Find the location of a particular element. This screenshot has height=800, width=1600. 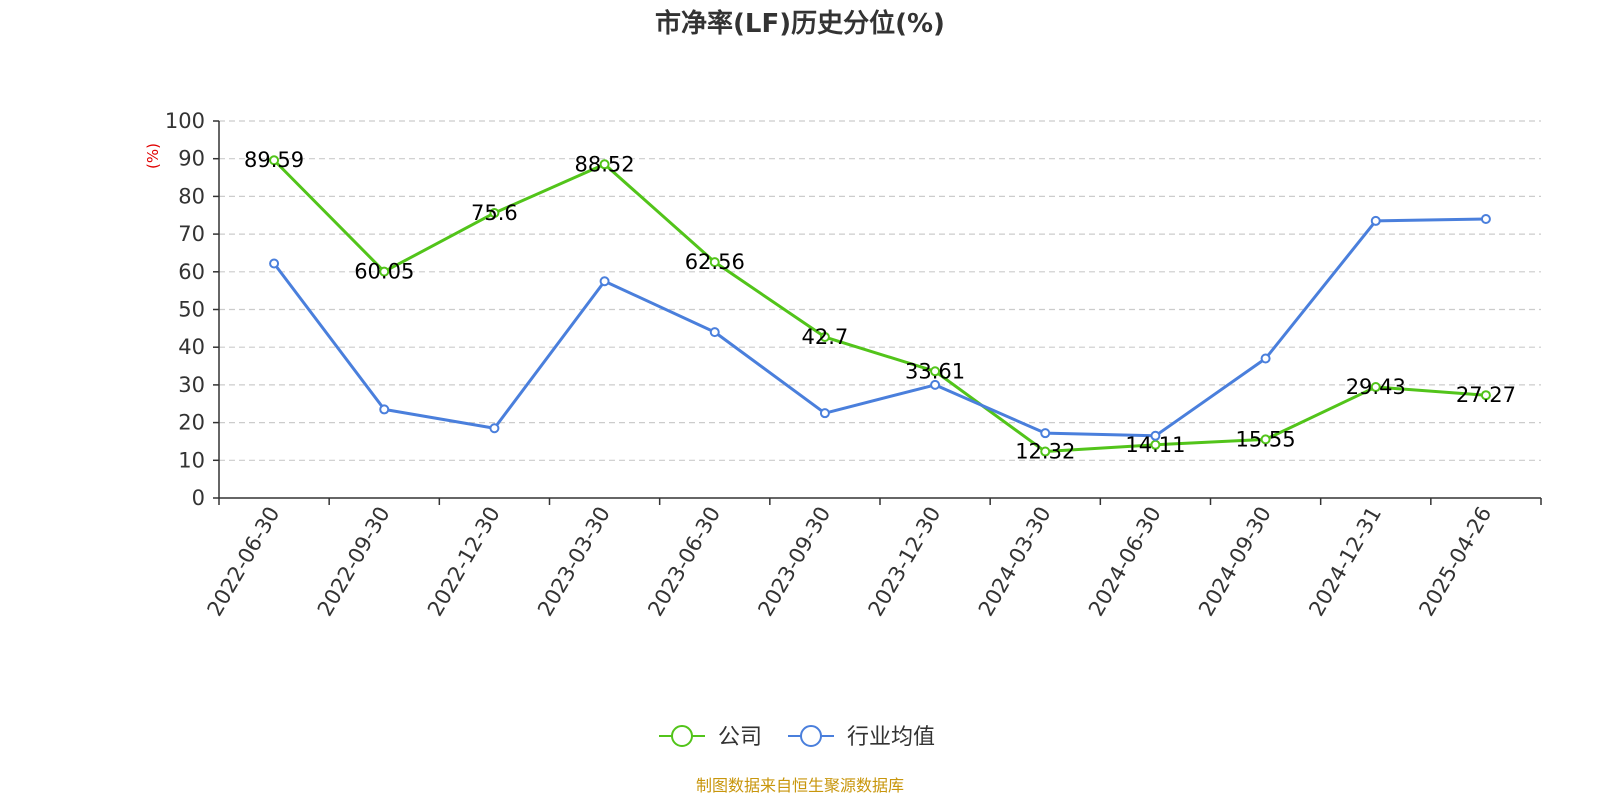

x-tick-label: 2022-09-30 is located at coordinates (354, 562).